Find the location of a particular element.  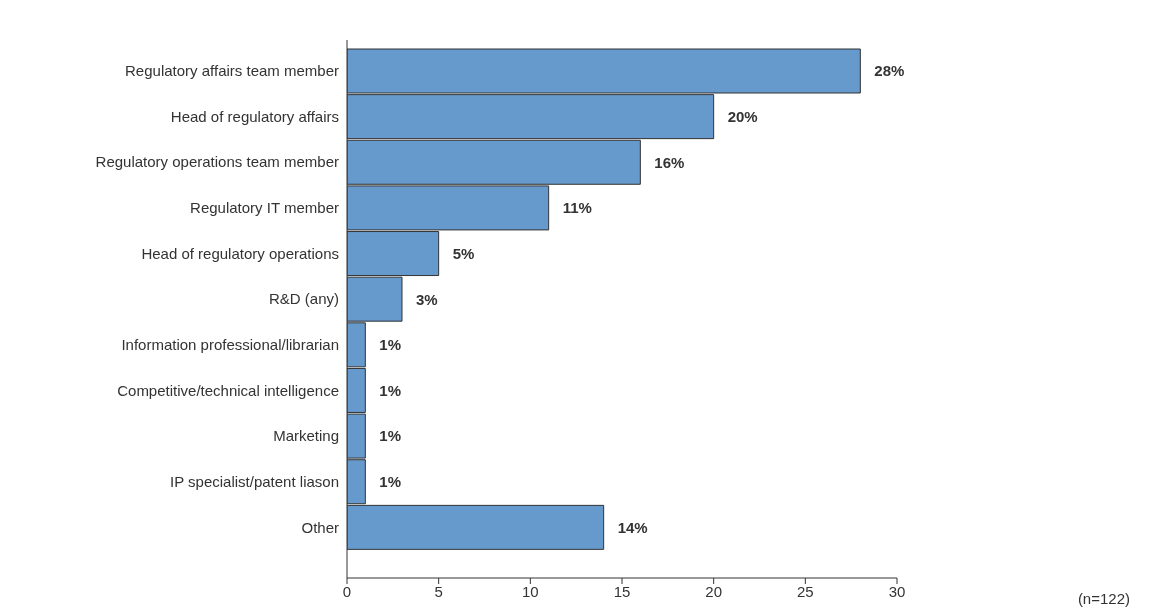

y-tick-label: R&D (any) is located at coordinates (303, 299).